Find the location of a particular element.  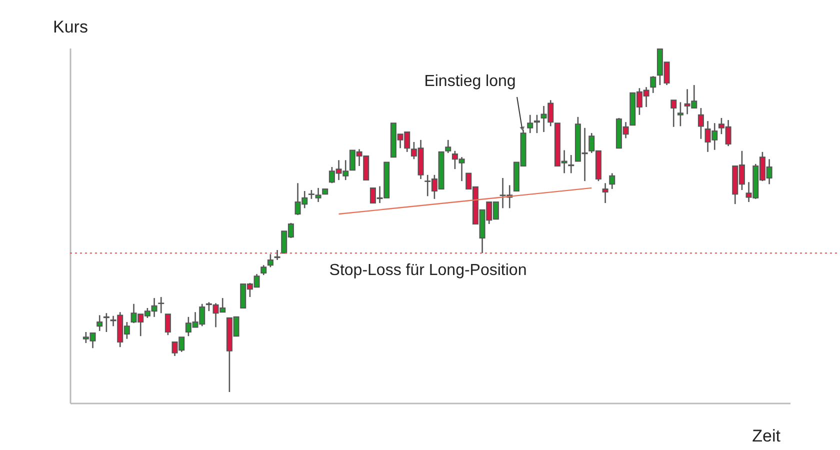

ref-line-label: Stop-Loss für Long-Position is located at coordinates (428, 271).